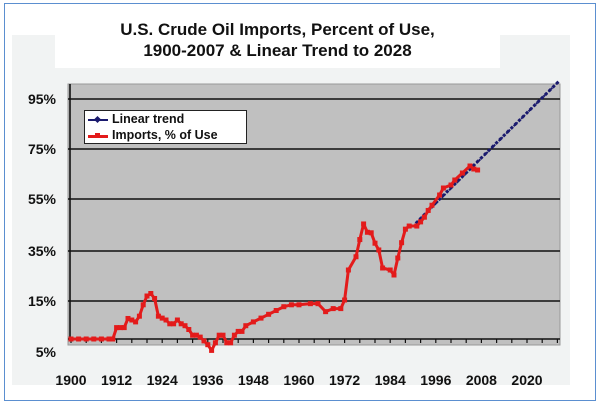 The height and width of the screenshot is (406, 600). Describe the element at coordinates (148, 119) in the screenshot. I see `legend-trend-label: Linear trend` at that location.